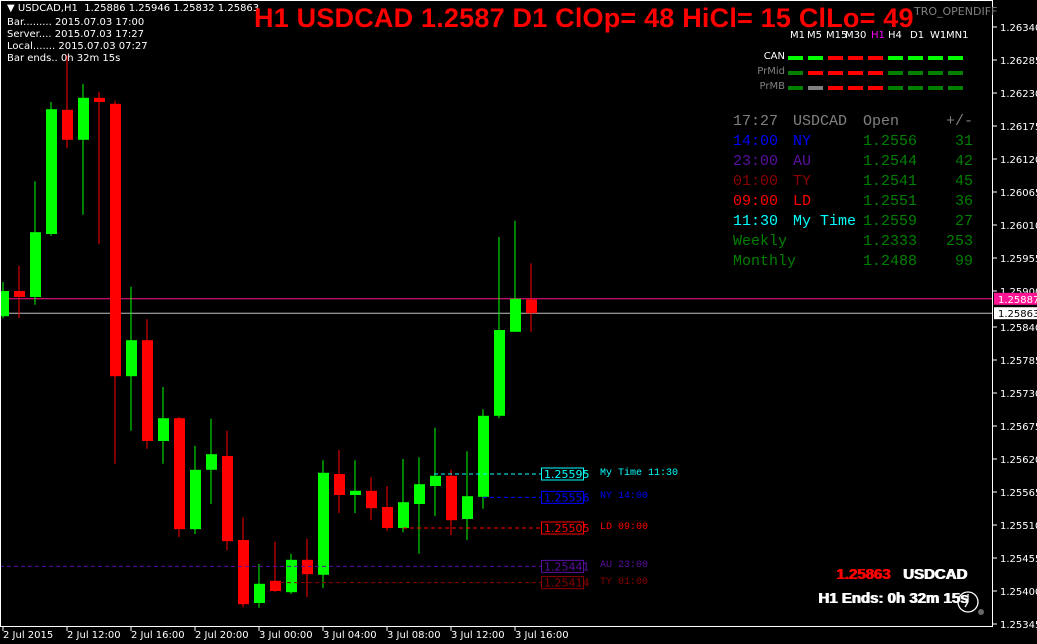  I want to click on signal-row-label: PrMid, so click(771, 71).